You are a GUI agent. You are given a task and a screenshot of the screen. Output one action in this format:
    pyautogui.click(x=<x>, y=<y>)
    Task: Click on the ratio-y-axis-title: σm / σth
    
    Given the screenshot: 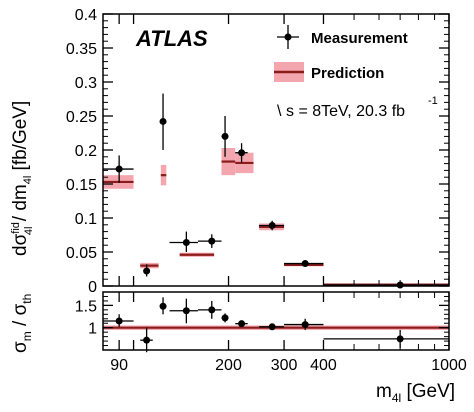 What is the action you would take?
    pyautogui.click(x=22, y=323)
    